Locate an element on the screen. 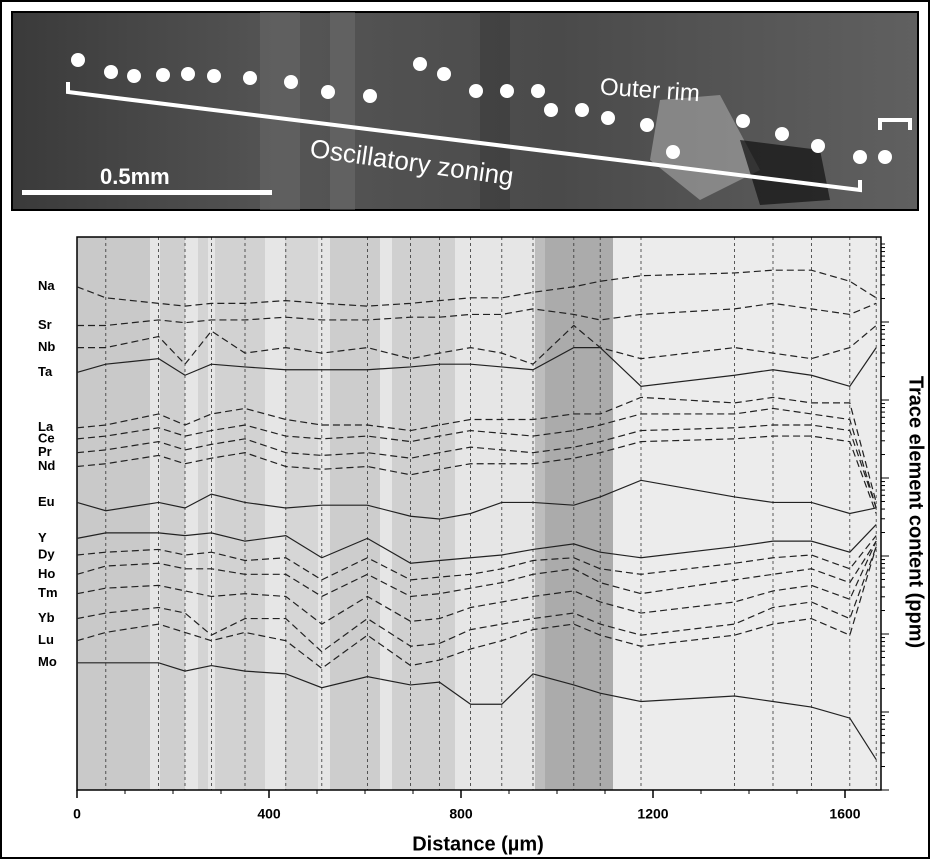  series-label: Yb is located at coordinates (46, 617).